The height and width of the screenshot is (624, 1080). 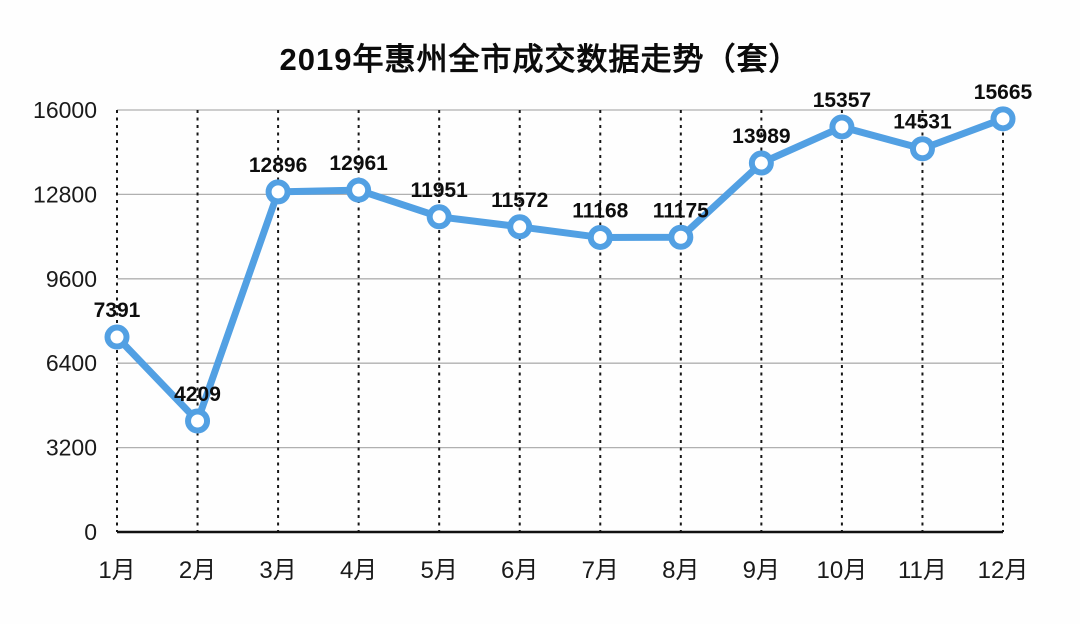 What do you see at coordinates (358, 570) in the screenshot?
I see `x-tick-label: 4月` at bounding box center [358, 570].